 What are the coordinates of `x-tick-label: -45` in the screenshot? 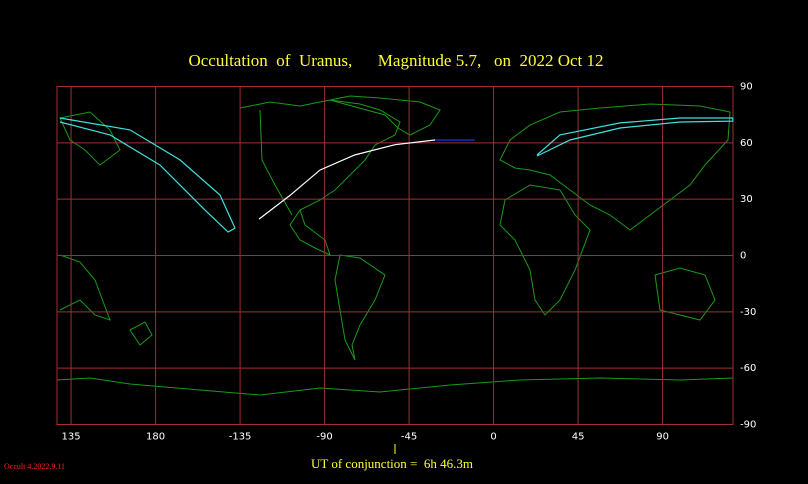 It's located at (409, 437).